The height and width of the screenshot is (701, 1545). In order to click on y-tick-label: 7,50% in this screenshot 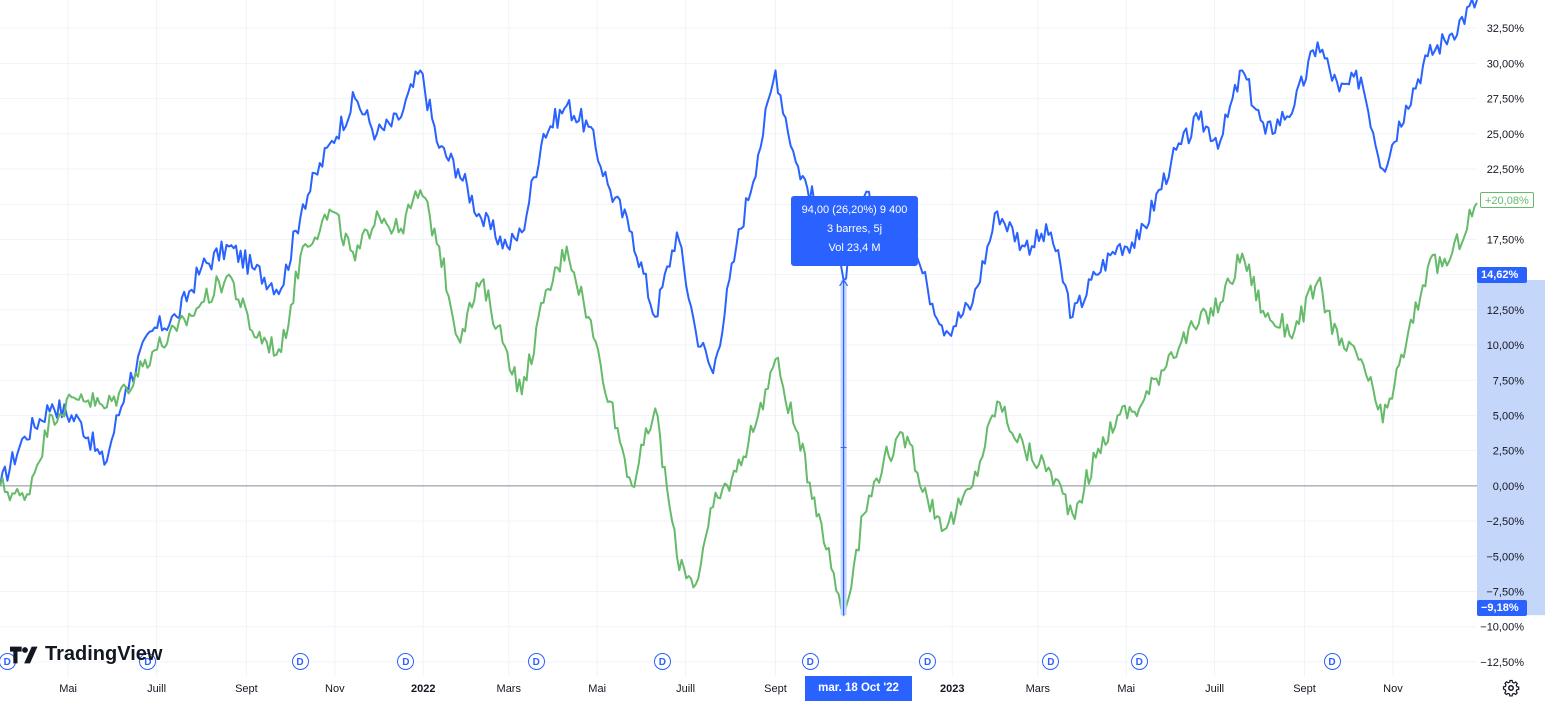, I will do `click(1508, 381)`.